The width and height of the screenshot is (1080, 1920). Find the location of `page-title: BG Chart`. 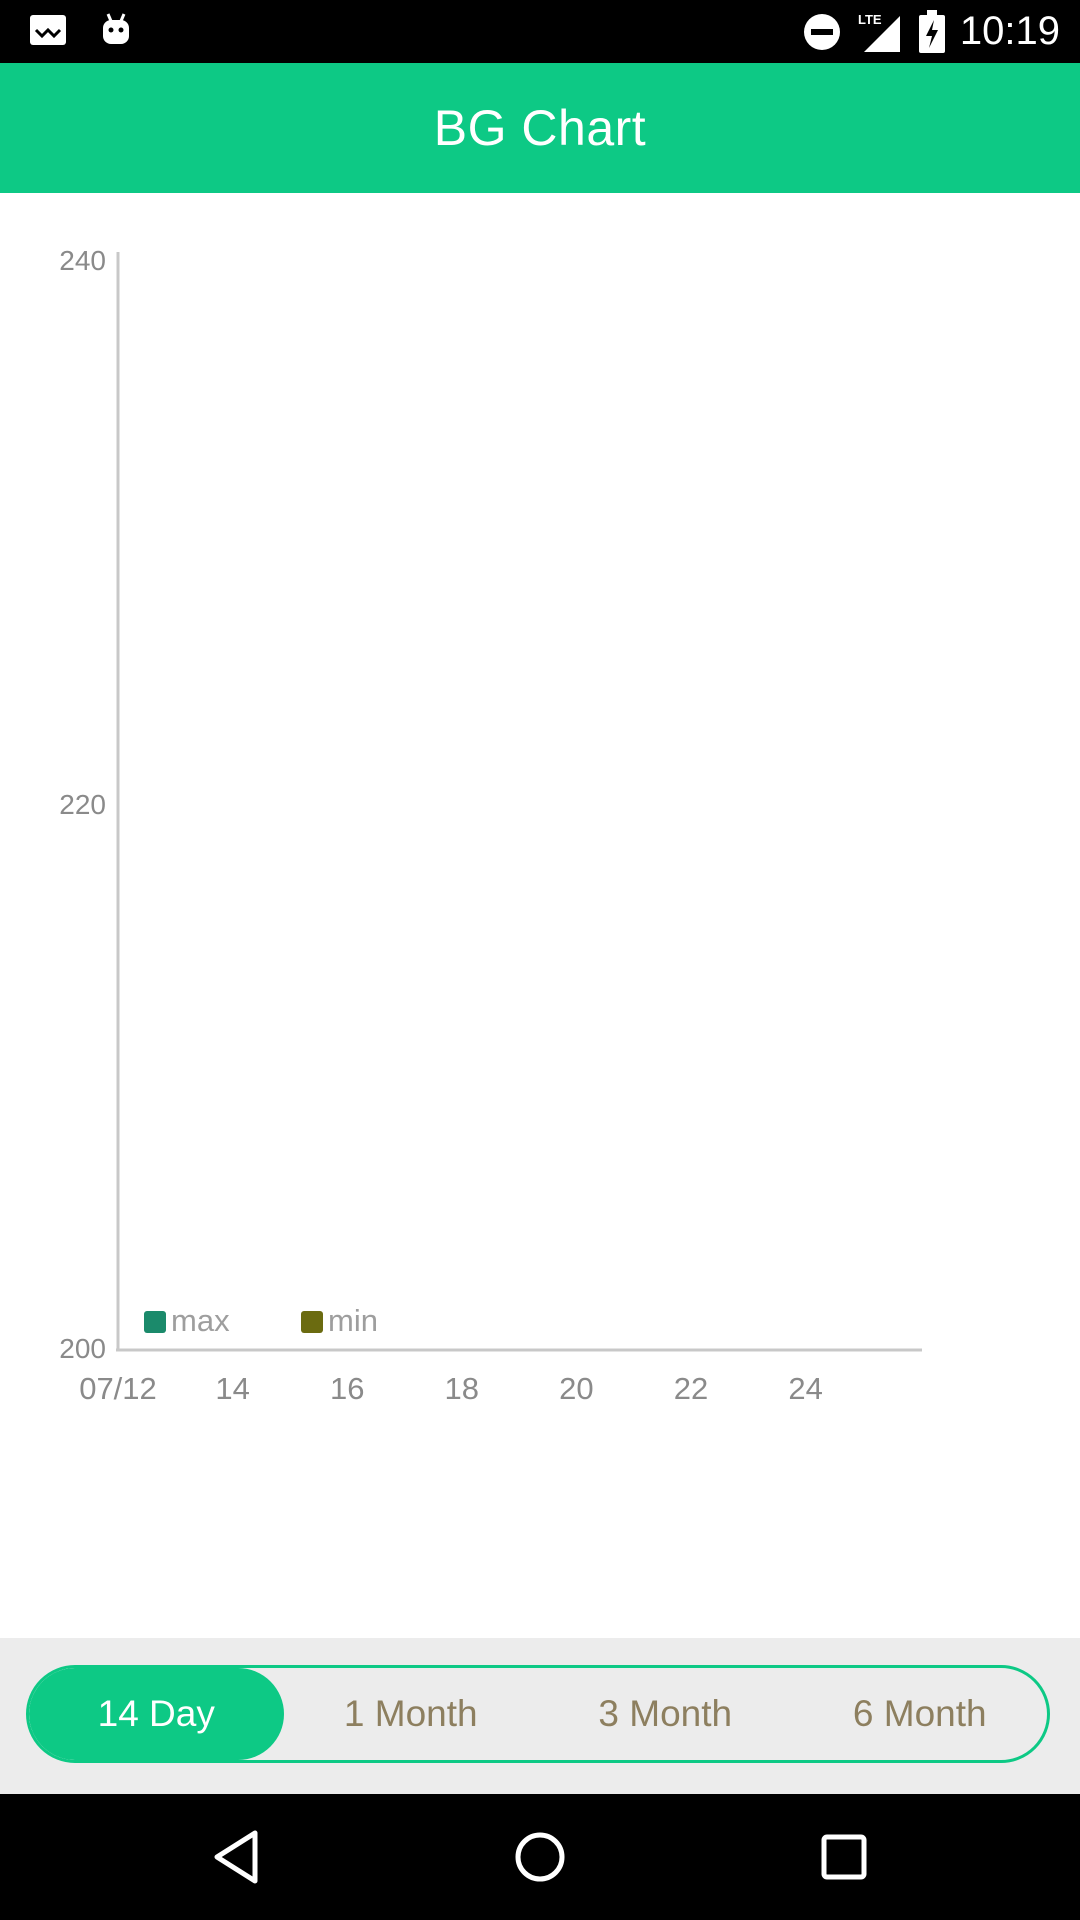

page-title: BG Chart is located at coordinates (540, 128).